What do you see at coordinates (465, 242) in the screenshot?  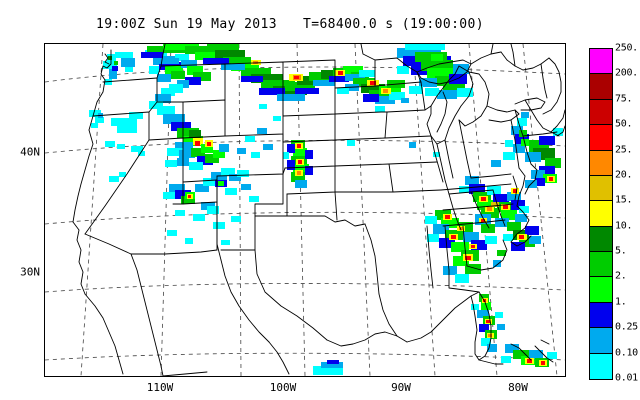 I see `precip-southeast-convection` at bounding box center [465, 242].